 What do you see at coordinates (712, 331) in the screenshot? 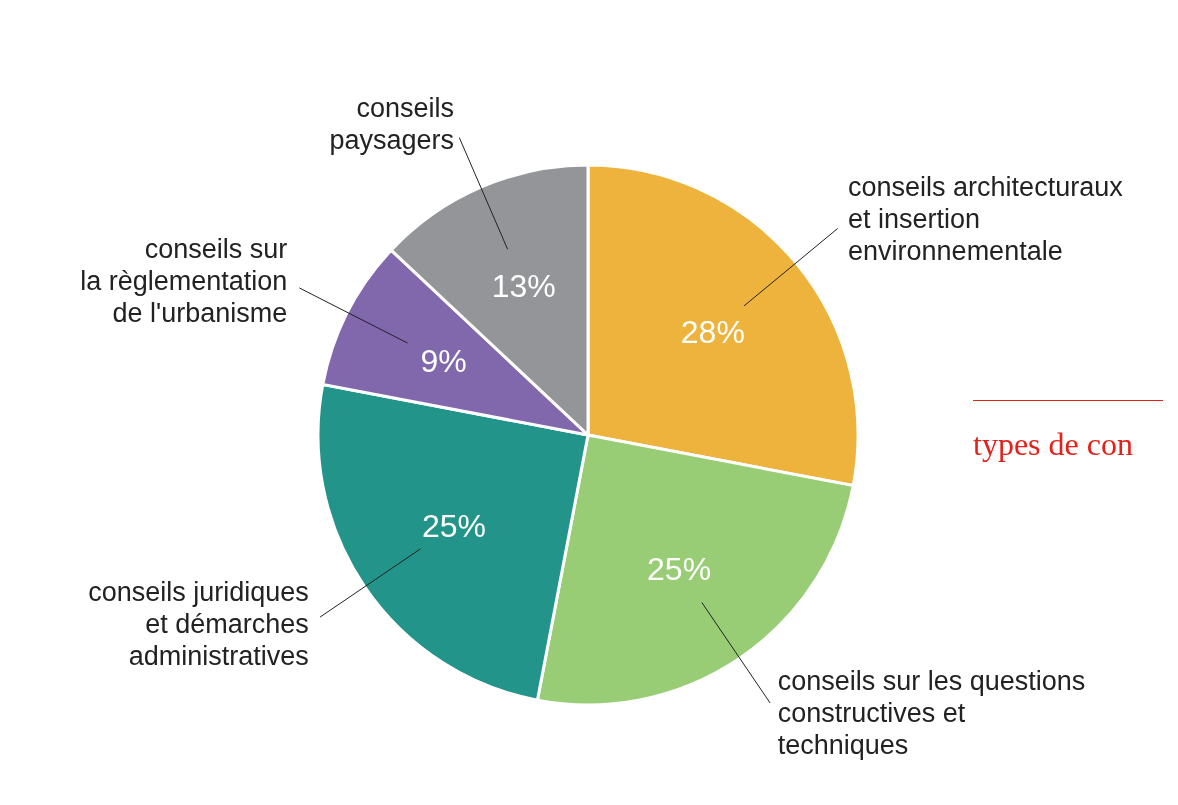
I see `data-label: 28%` at bounding box center [712, 331].